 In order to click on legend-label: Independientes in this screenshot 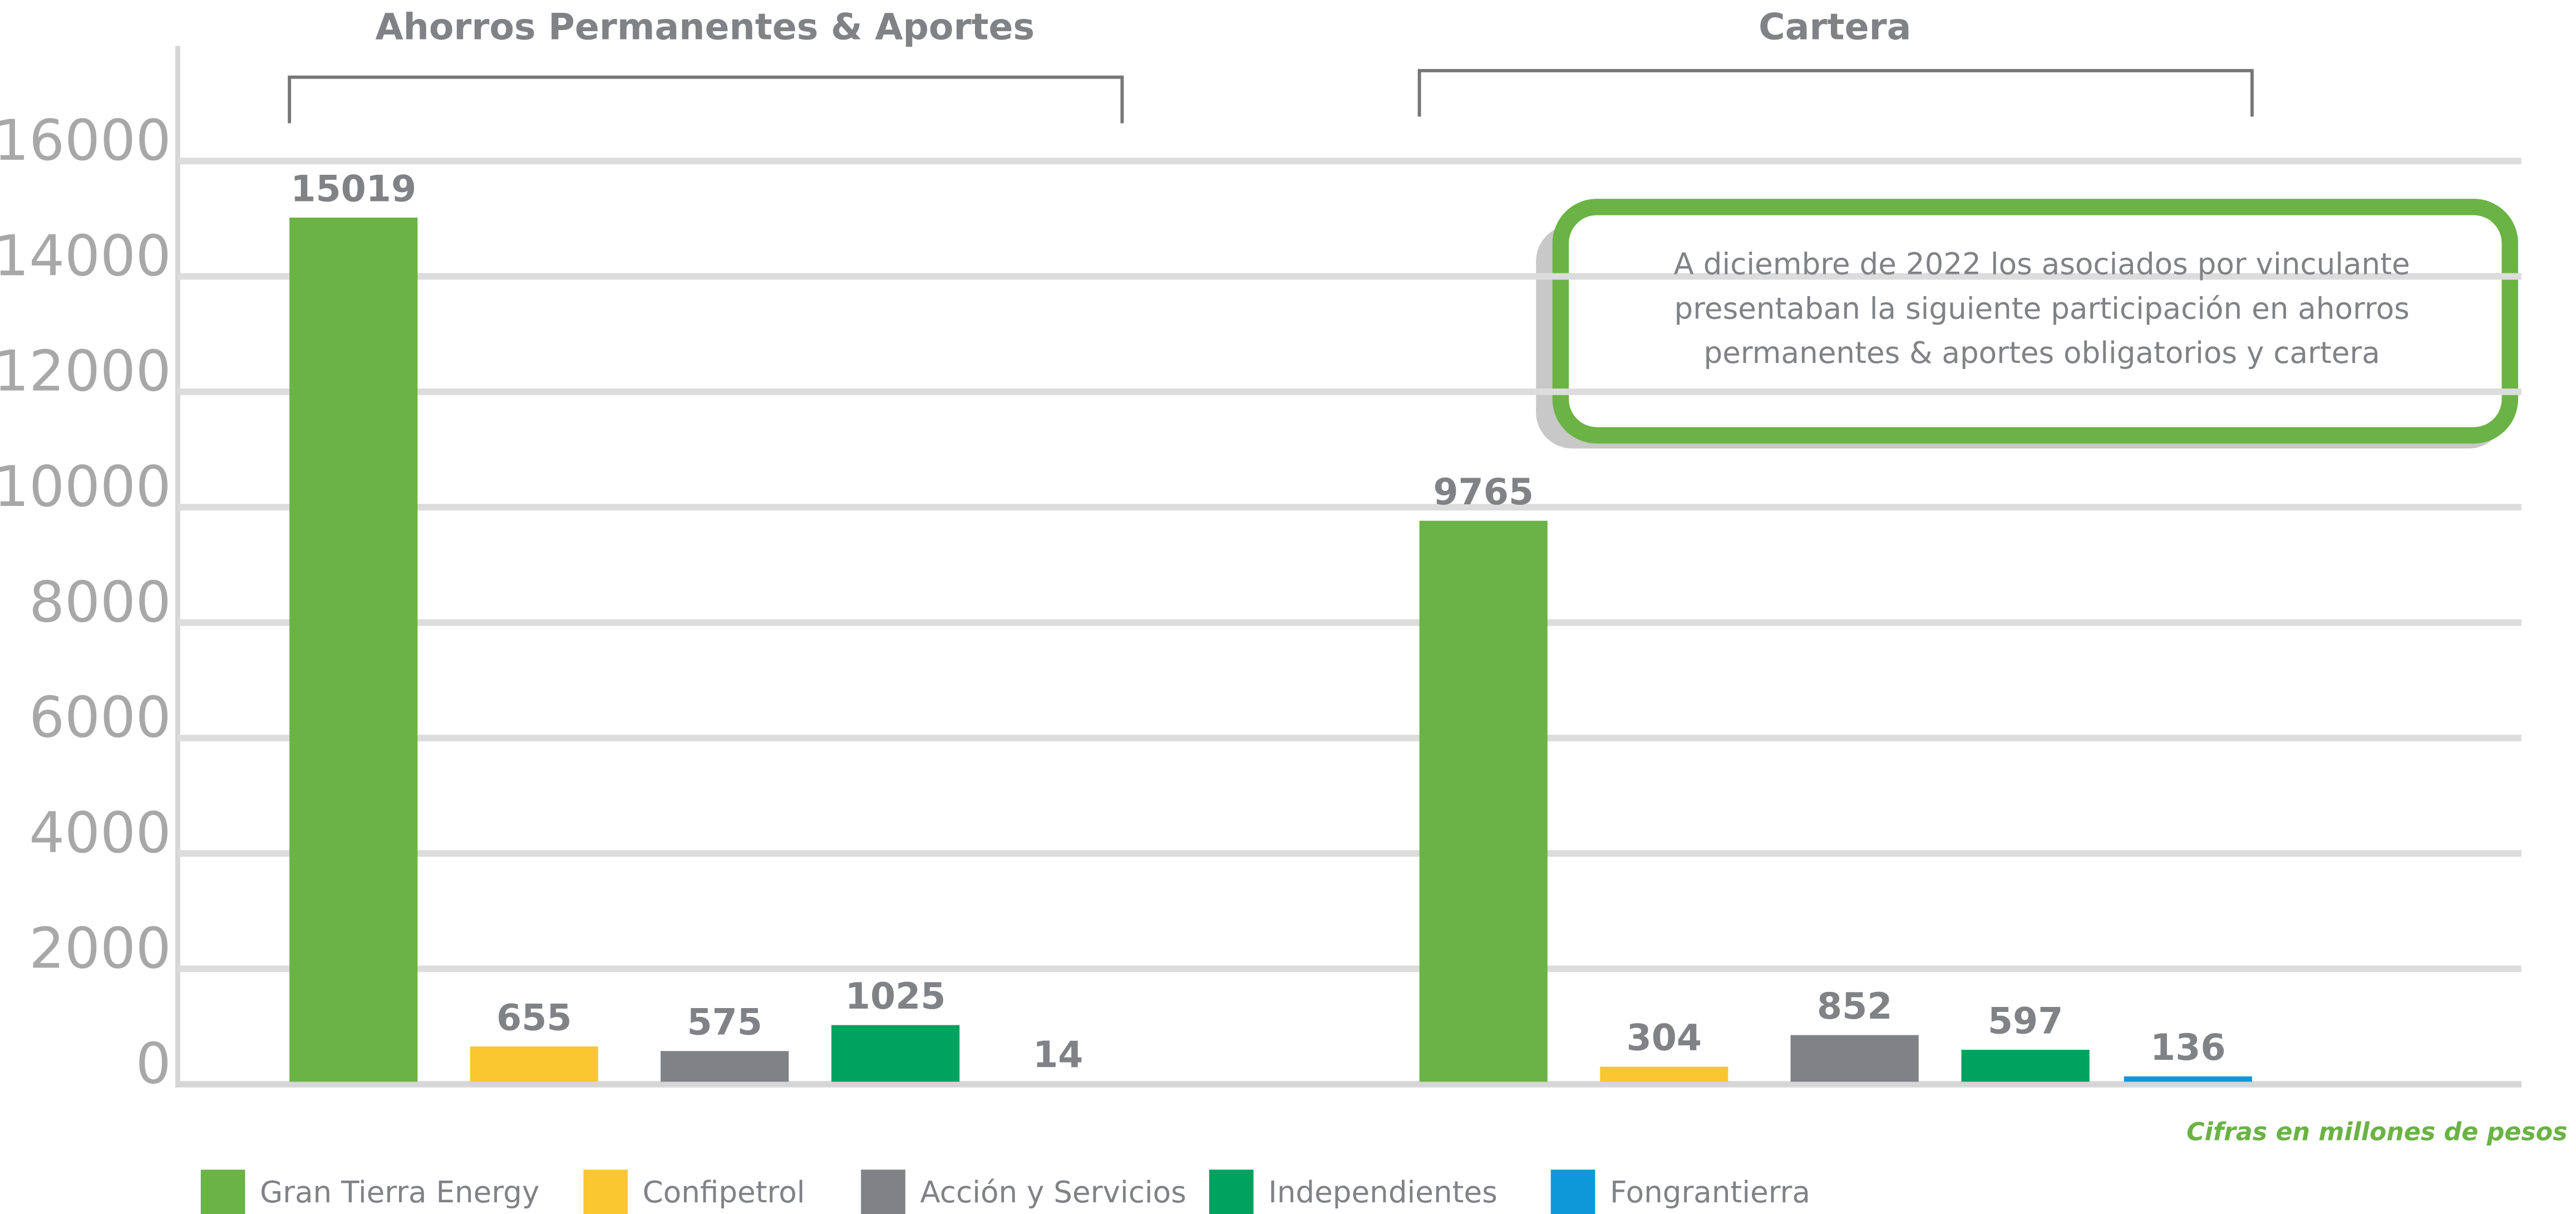, I will do `click(1383, 1192)`.